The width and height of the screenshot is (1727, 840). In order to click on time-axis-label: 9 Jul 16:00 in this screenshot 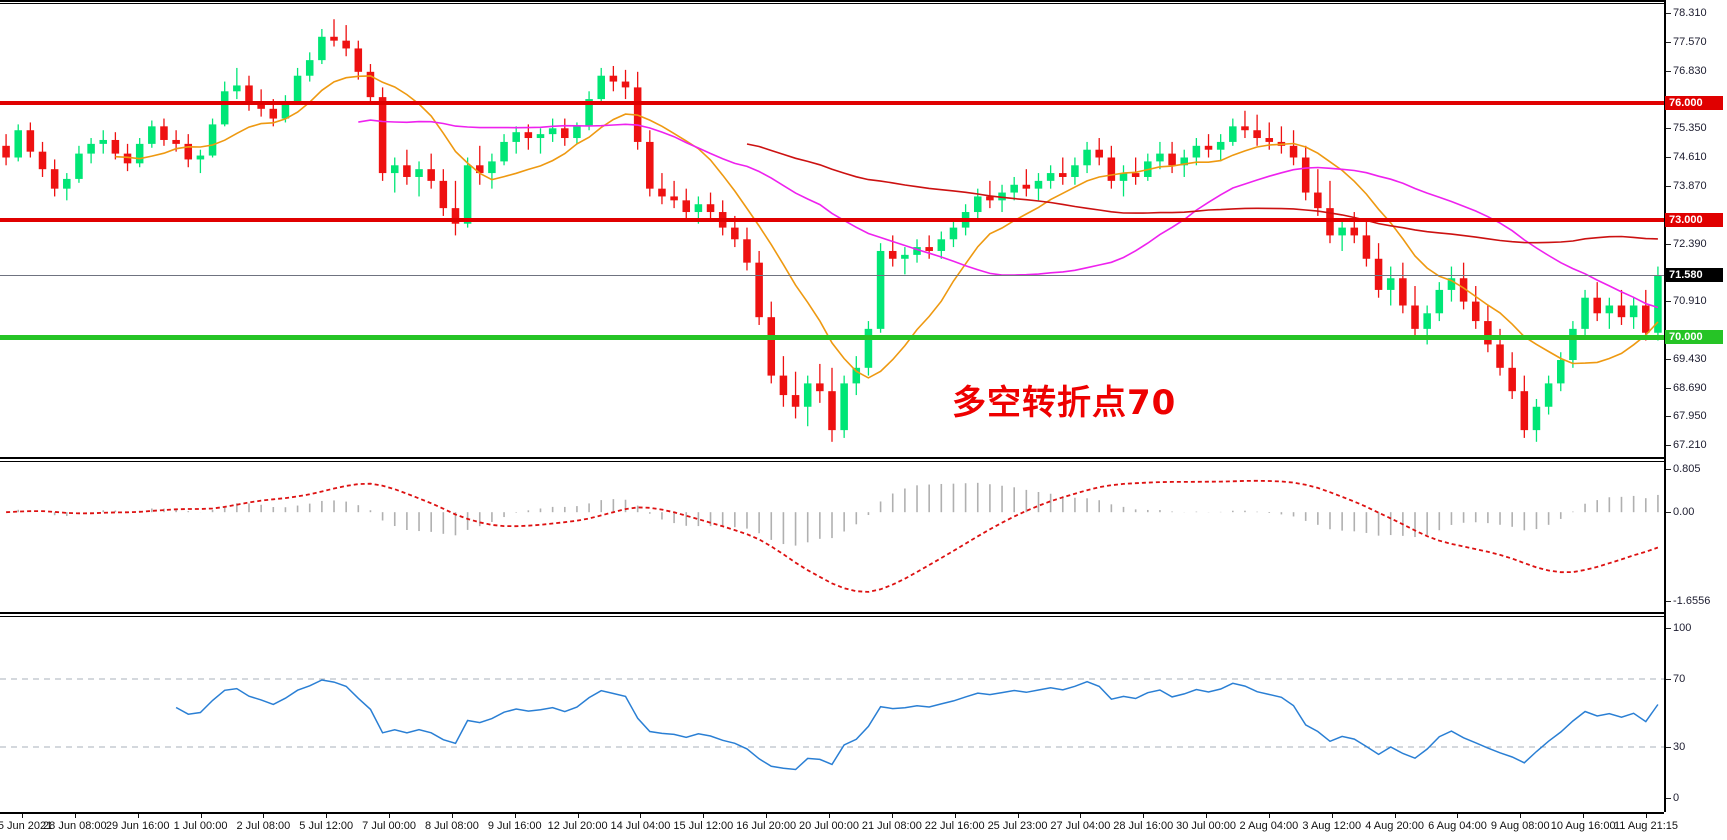, I will do `click(514, 826)`.